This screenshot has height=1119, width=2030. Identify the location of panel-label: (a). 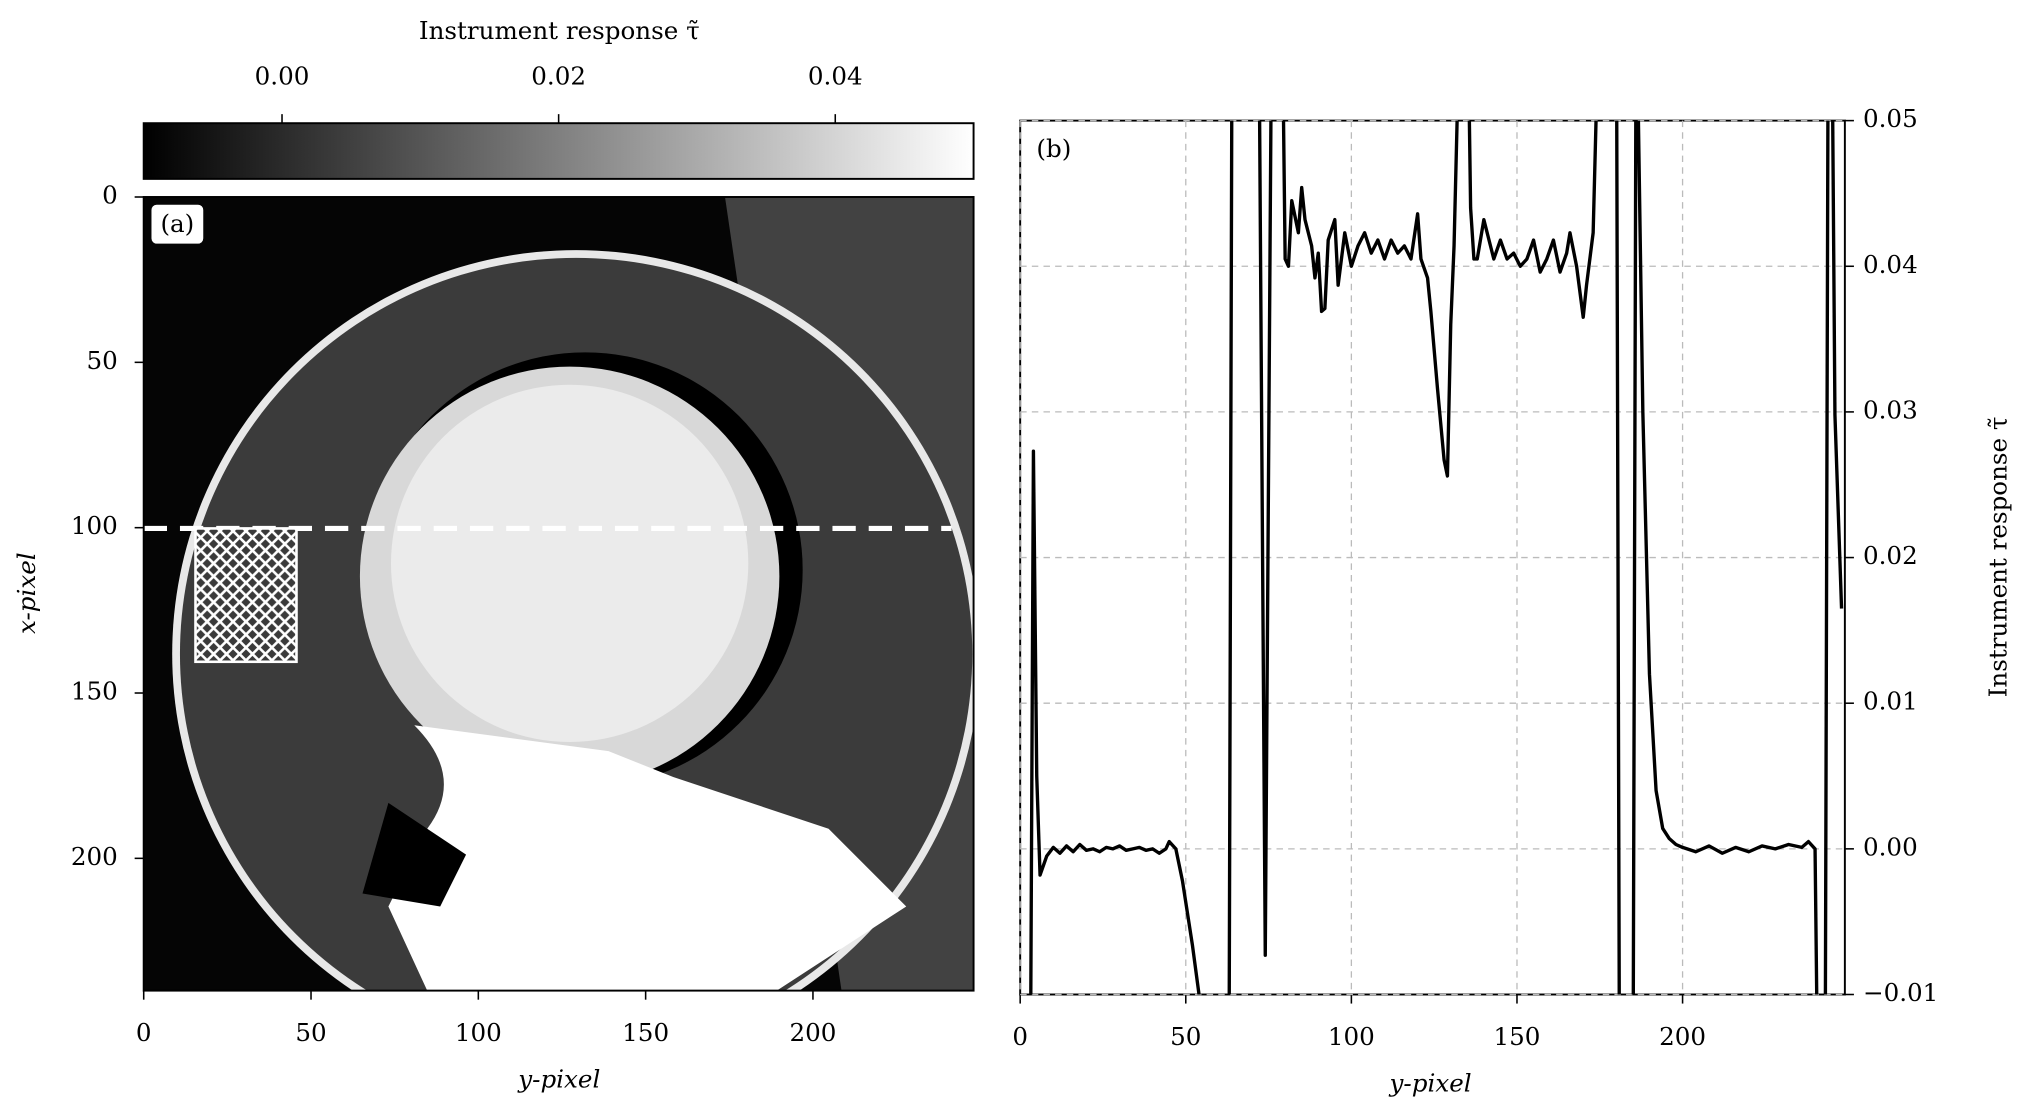
(177, 223).